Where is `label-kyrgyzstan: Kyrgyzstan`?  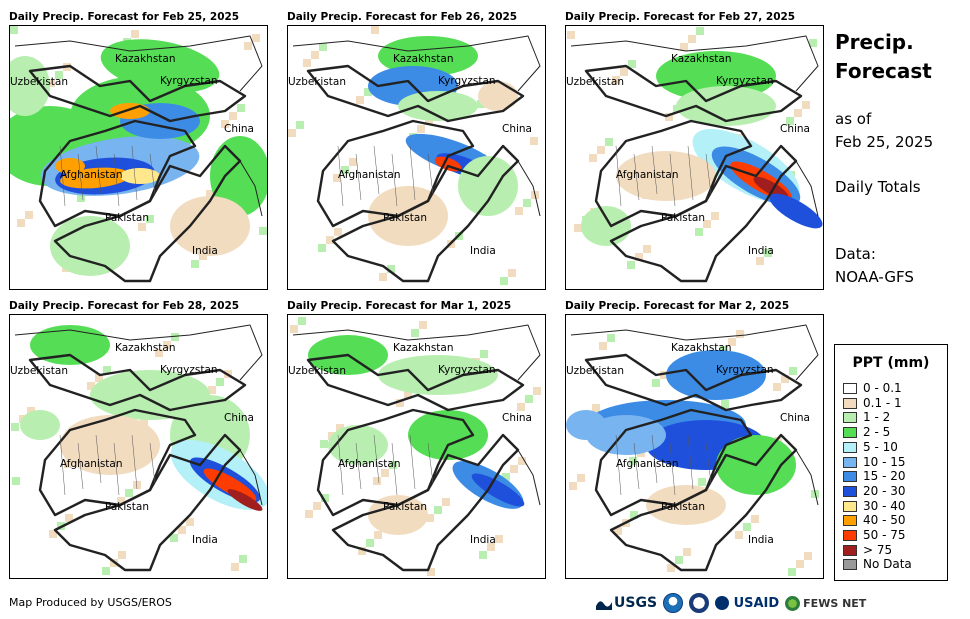
label-kyrgyzstan: Kyrgyzstan is located at coordinates (189, 370).